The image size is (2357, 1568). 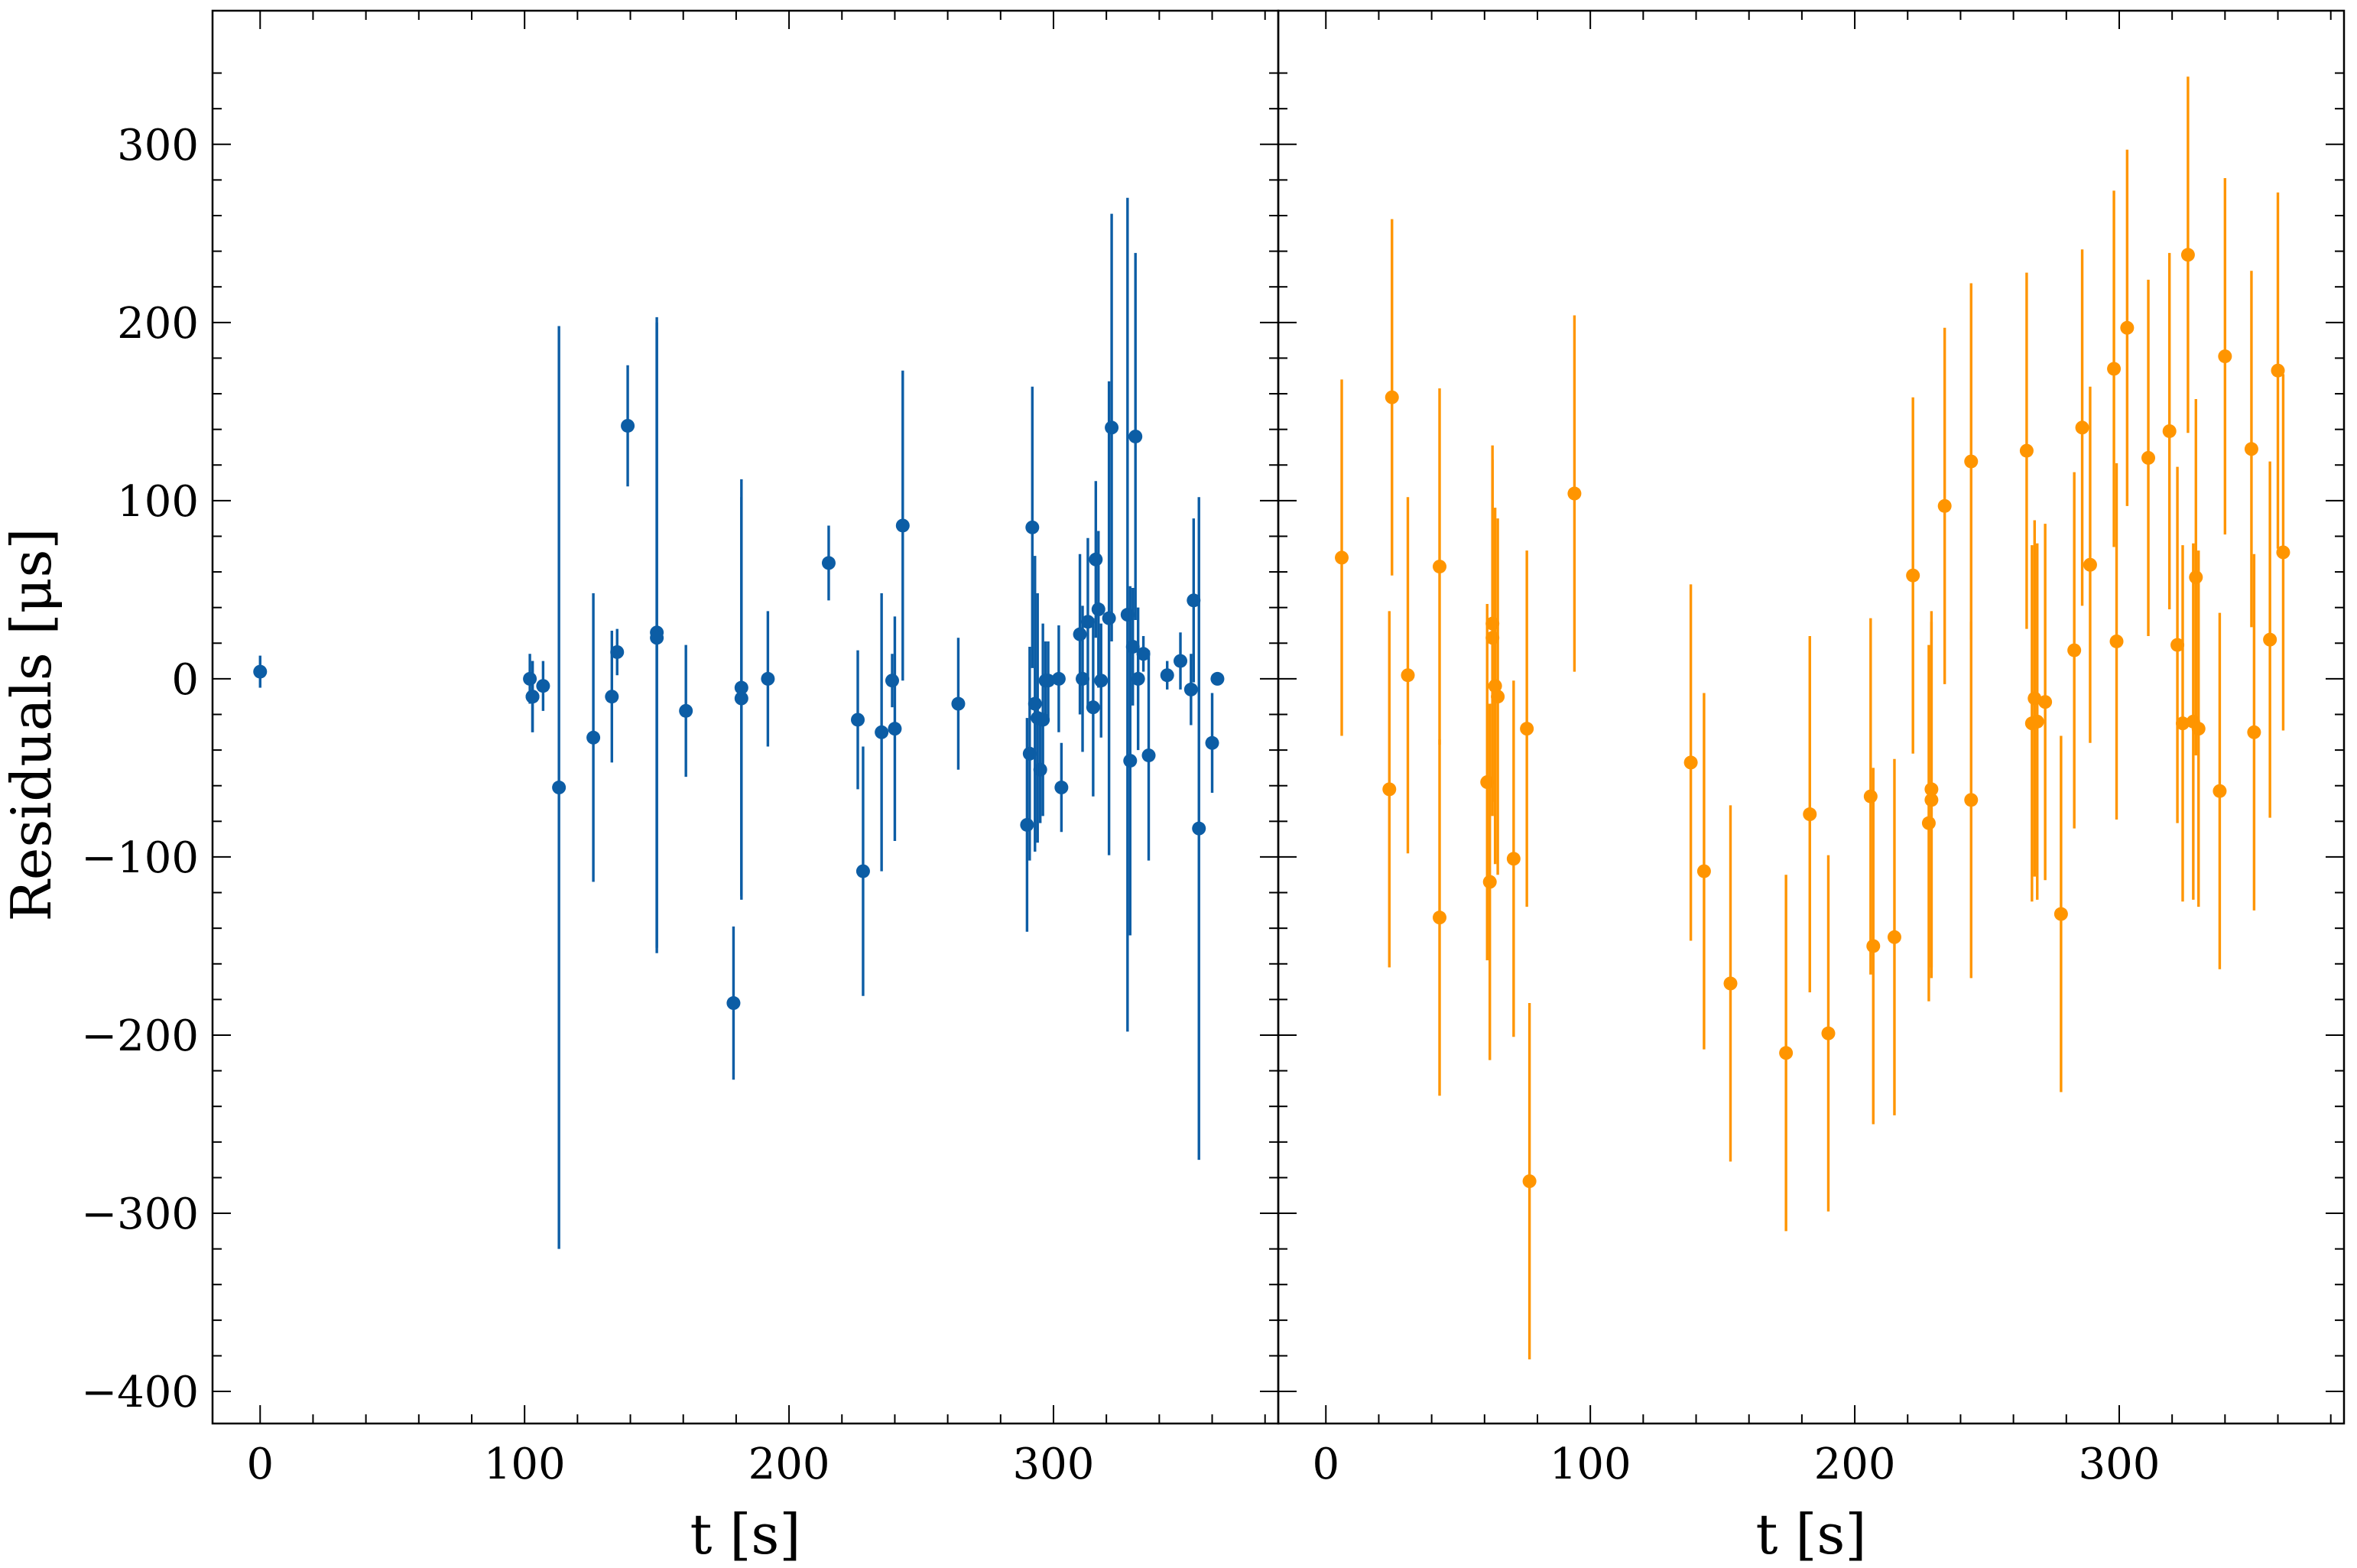 What do you see at coordinates (158, 324) in the screenshot?
I see `y-tick-label: 200` at bounding box center [158, 324].